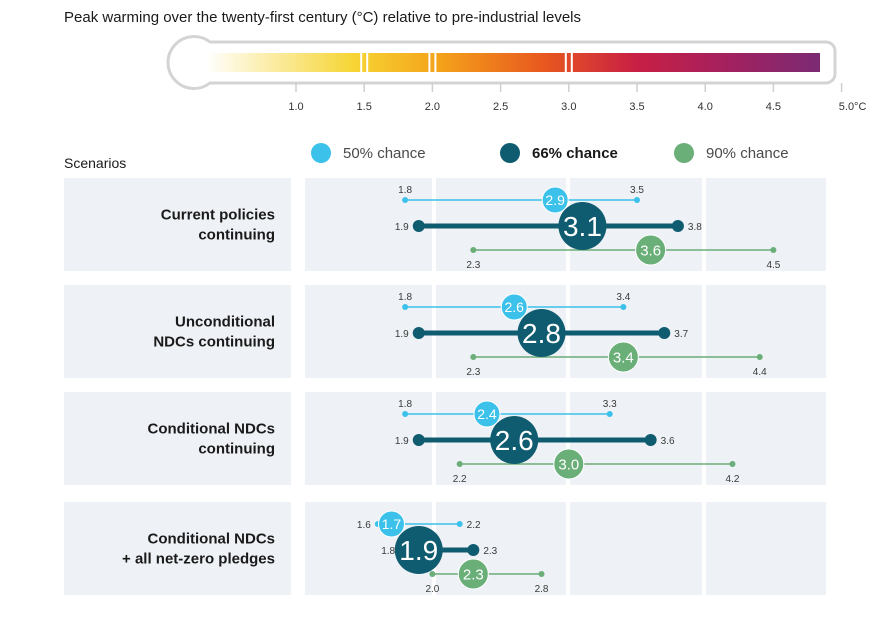  Describe the element at coordinates (636, 107) in the screenshot. I see `scale-tick-label: 3.5` at that location.